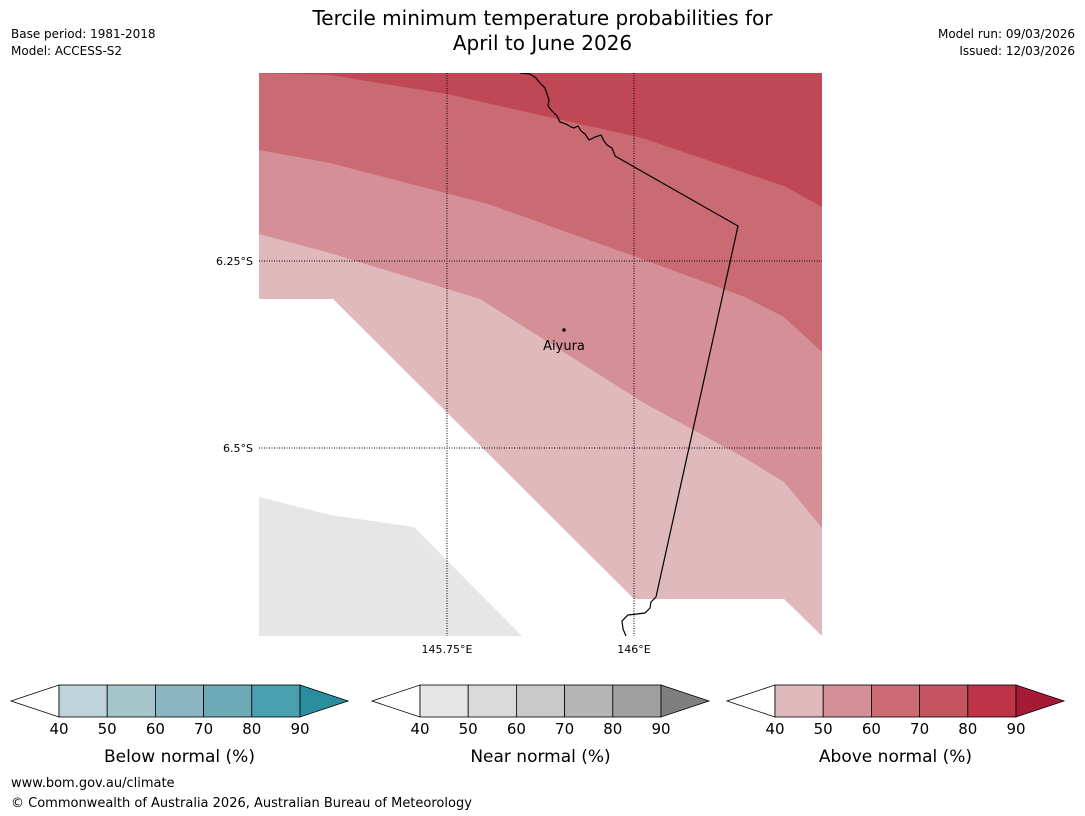  What do you see at coordinates (419, 729) in the screenshot?
I see `legend-1-tick-0: 40` at bounding box center [419, 729].